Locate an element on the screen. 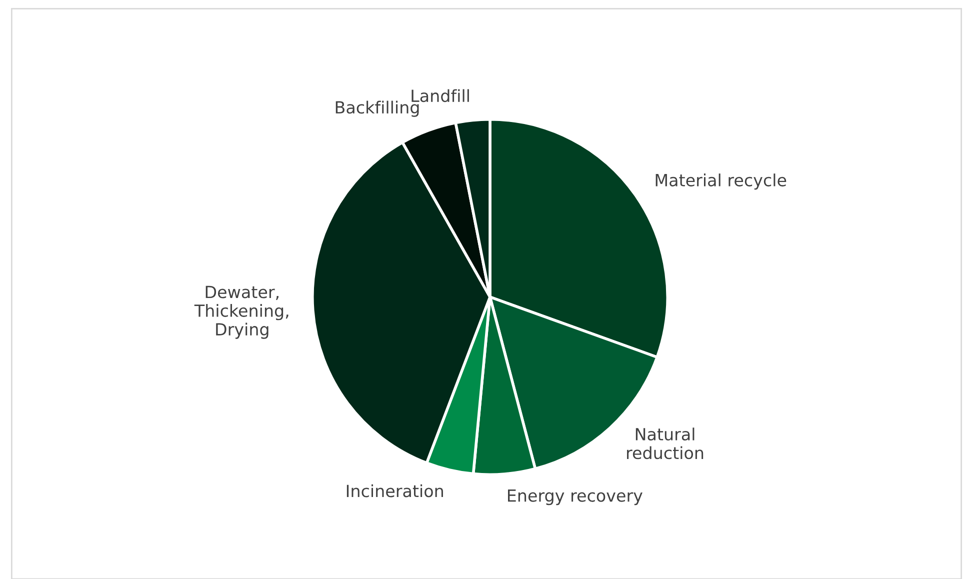  slice-label: Incineration is located at coordinates (394, 491).